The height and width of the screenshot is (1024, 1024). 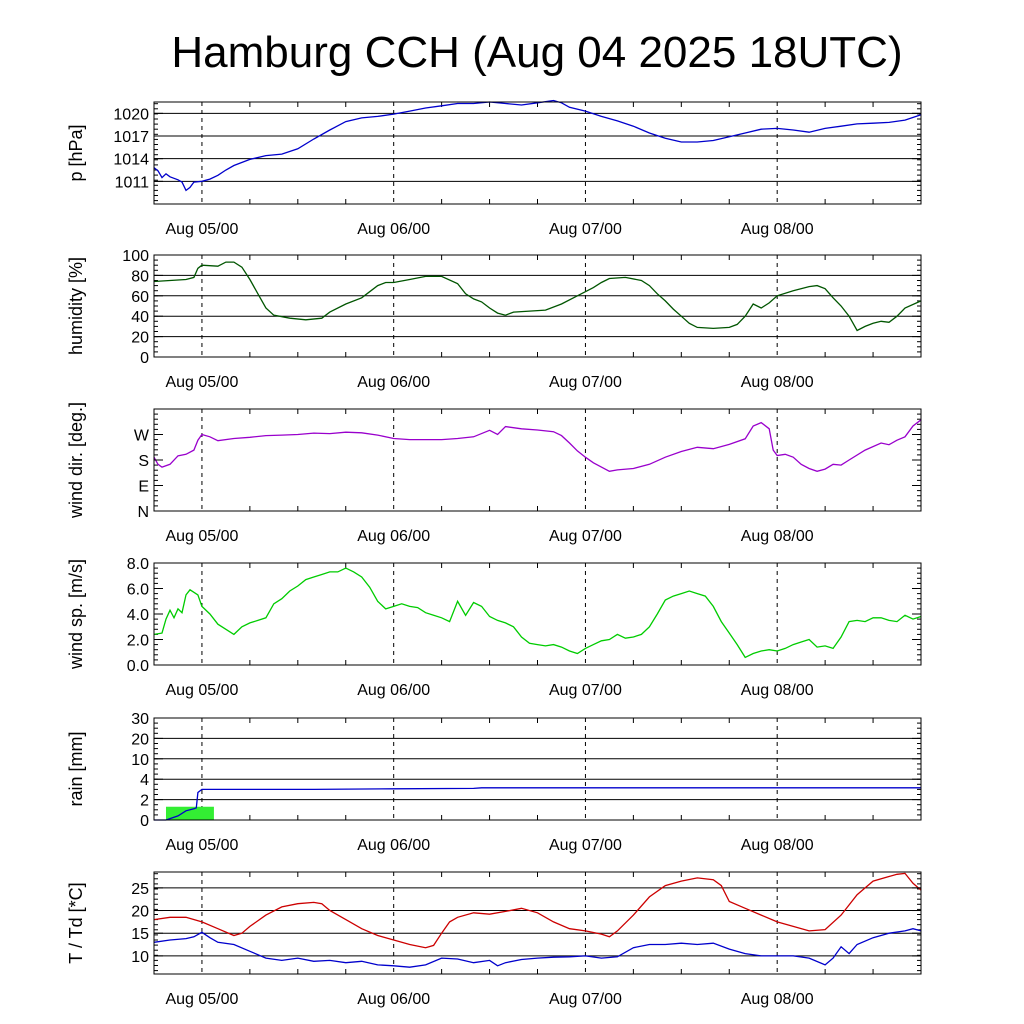 What do you see at coordinates (144, 358) in the screenshot?
I see `humidity-tick-label: 0` at bounding box center [144, 358].